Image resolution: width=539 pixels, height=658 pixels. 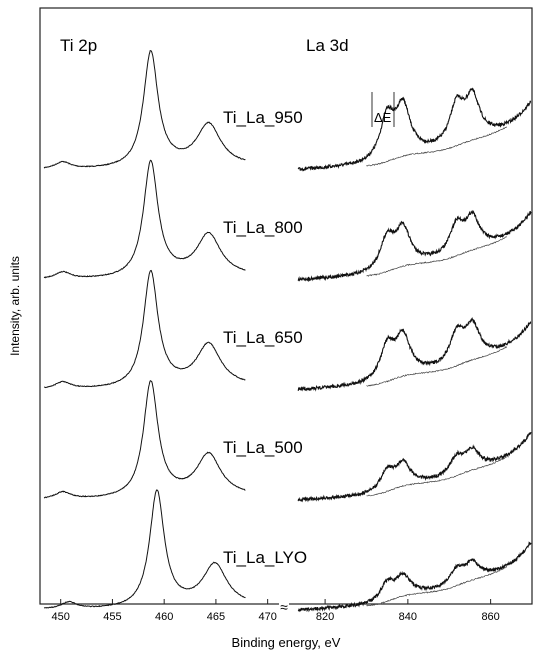 I want to click on series-label: Ti_La_650, so click(x=263, y=337).